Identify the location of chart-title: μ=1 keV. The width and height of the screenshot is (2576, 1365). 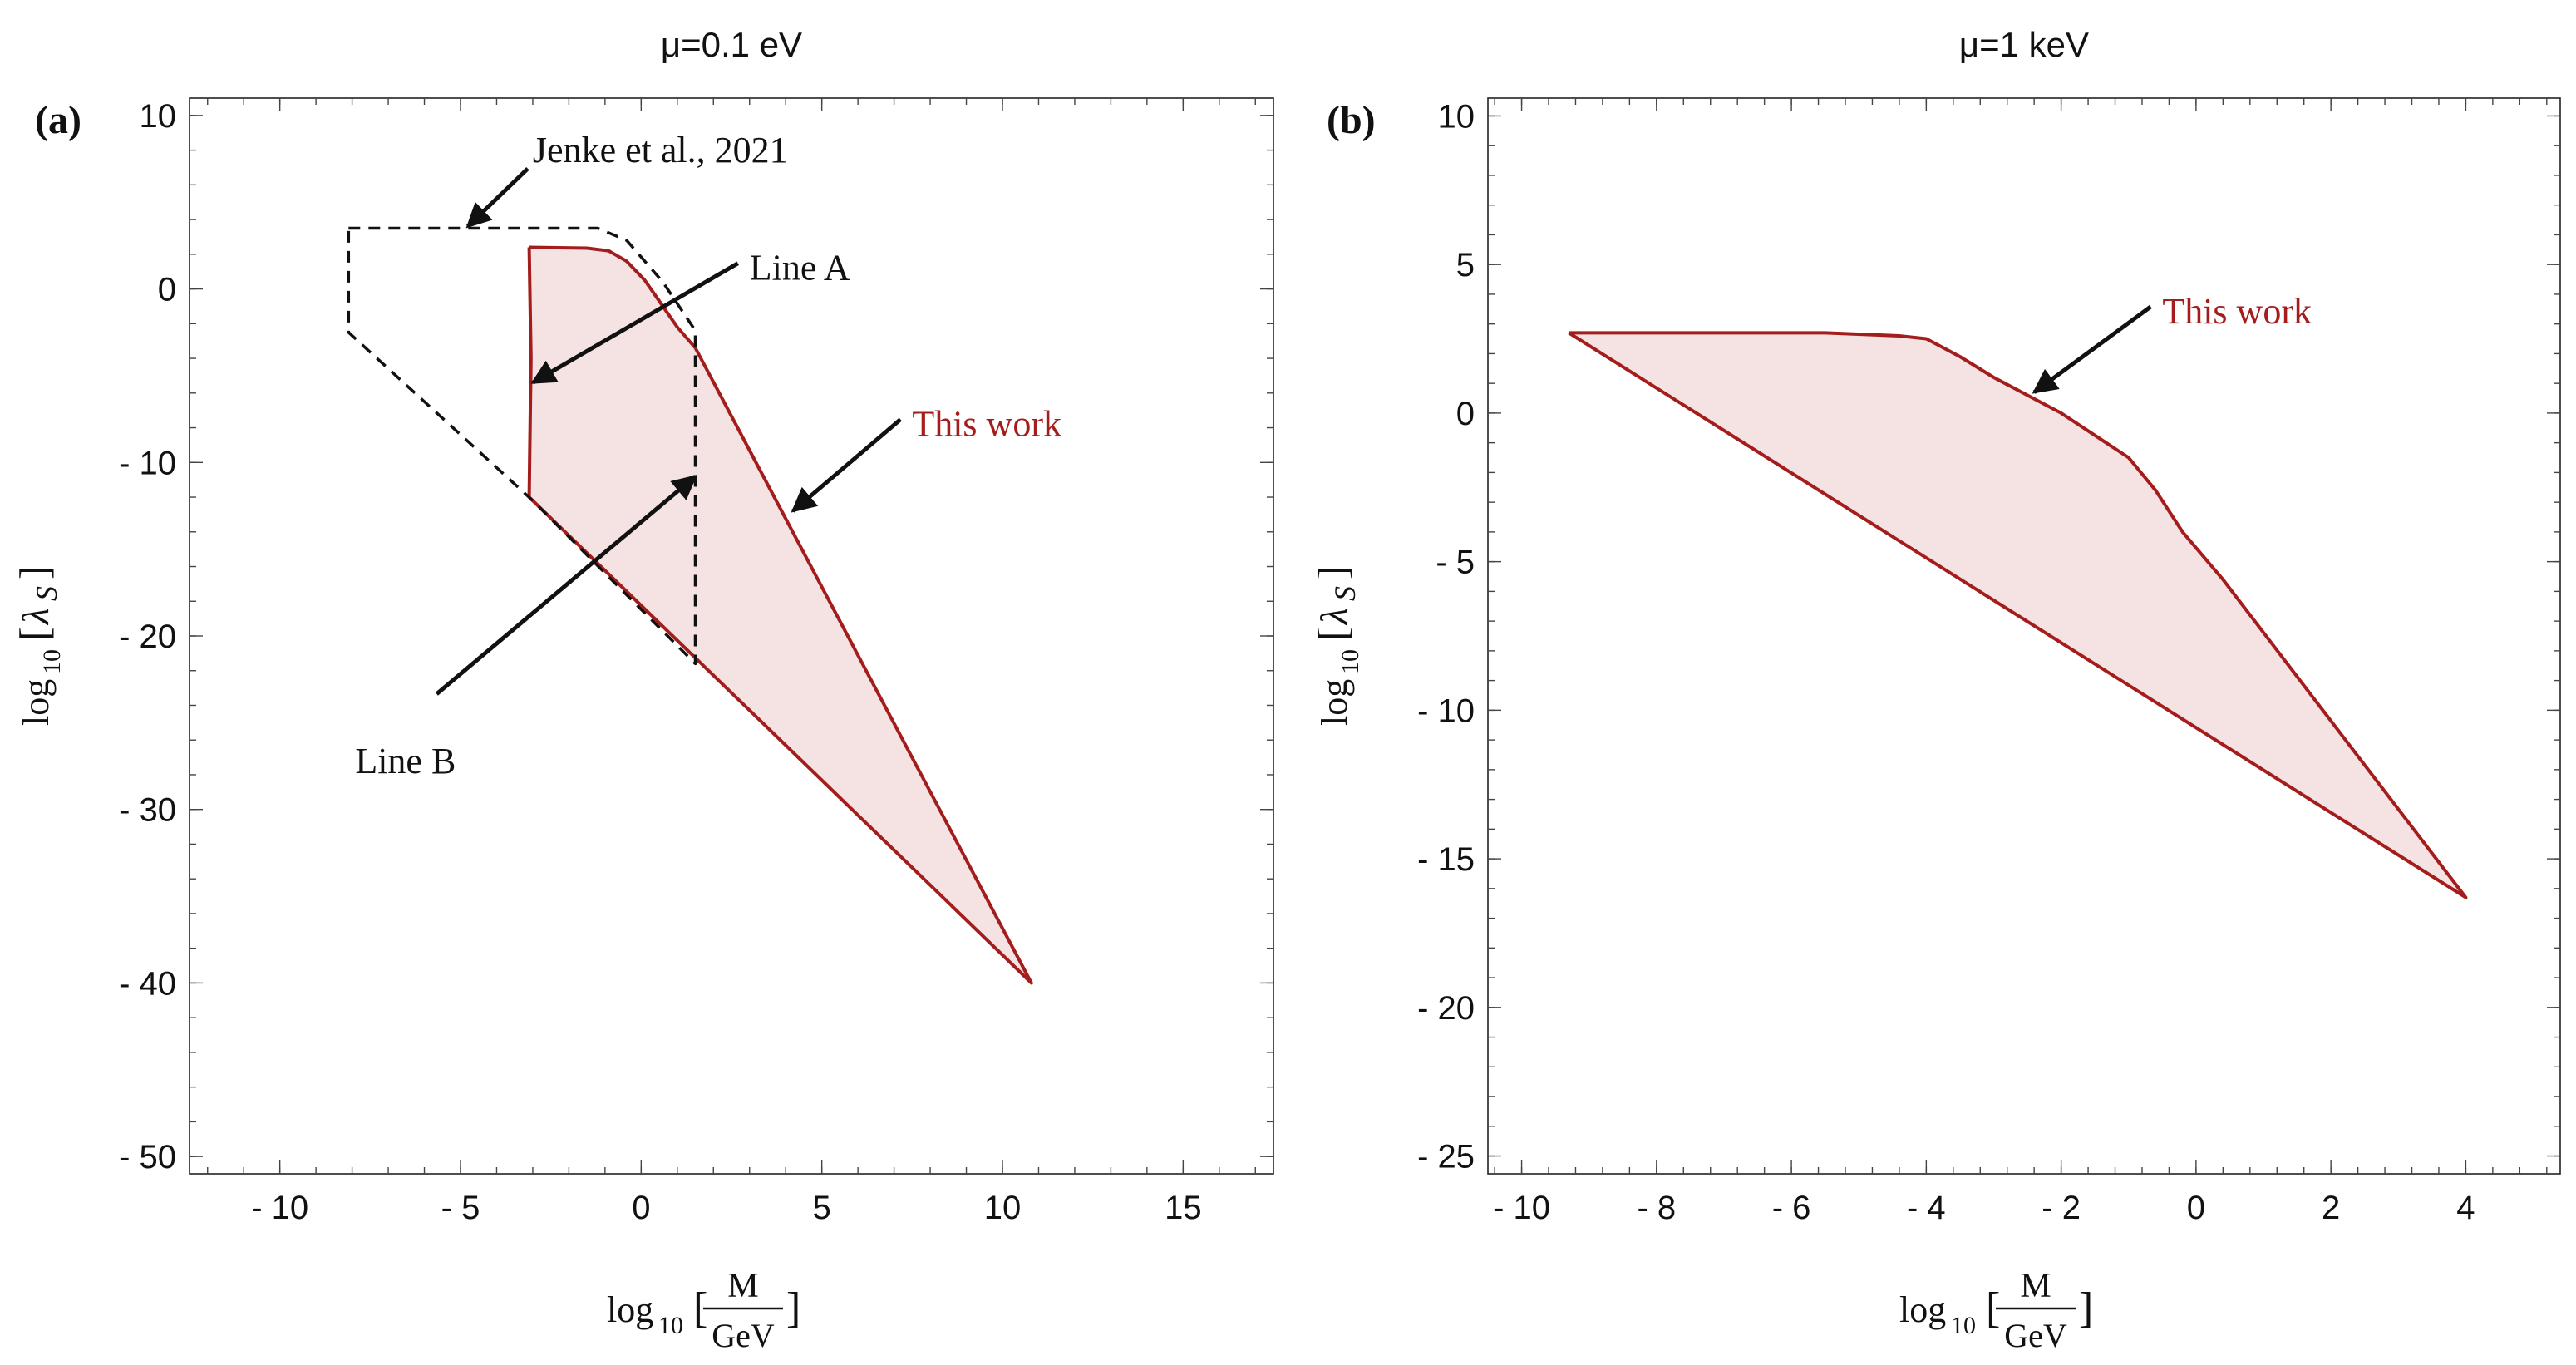
(2024, 44).